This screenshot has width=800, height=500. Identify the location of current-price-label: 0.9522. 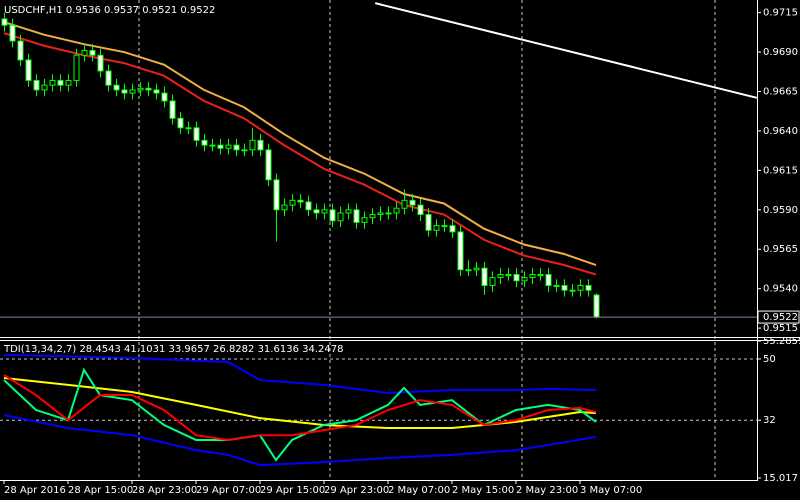
(780, 317).